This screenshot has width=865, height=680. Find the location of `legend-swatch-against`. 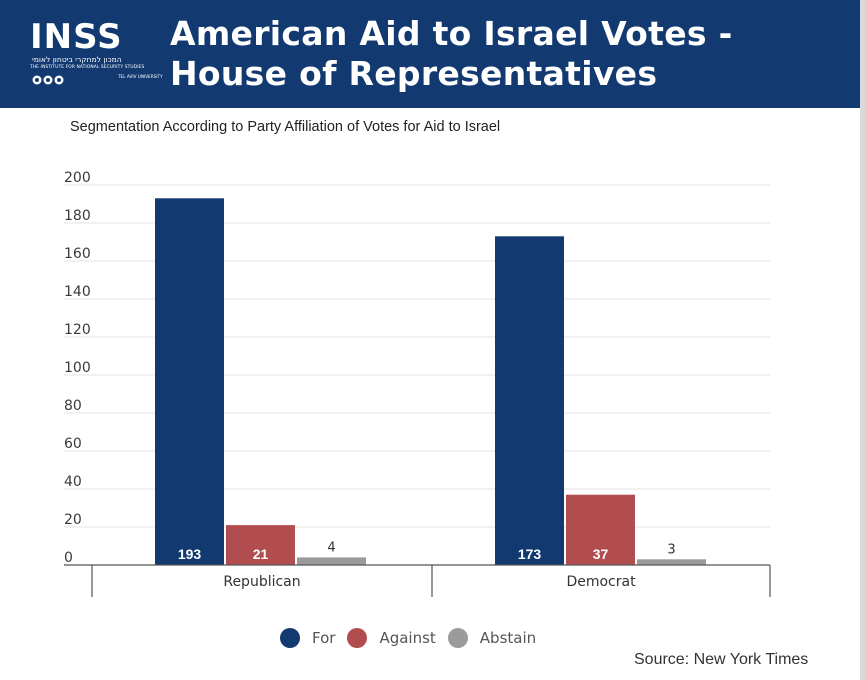

legend-swatch-against is located at coordinates (357, 638).